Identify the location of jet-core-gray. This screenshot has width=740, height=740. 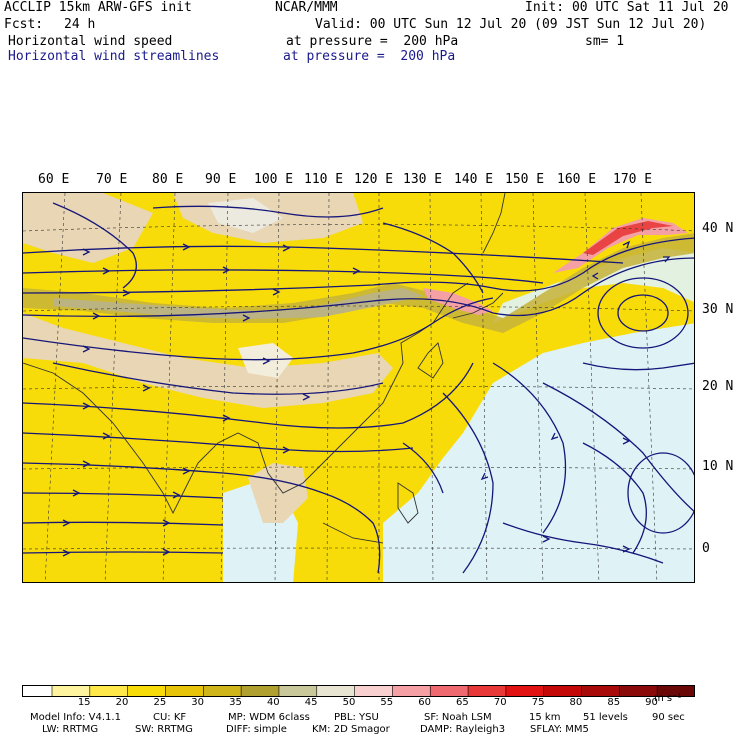
(238, 303).